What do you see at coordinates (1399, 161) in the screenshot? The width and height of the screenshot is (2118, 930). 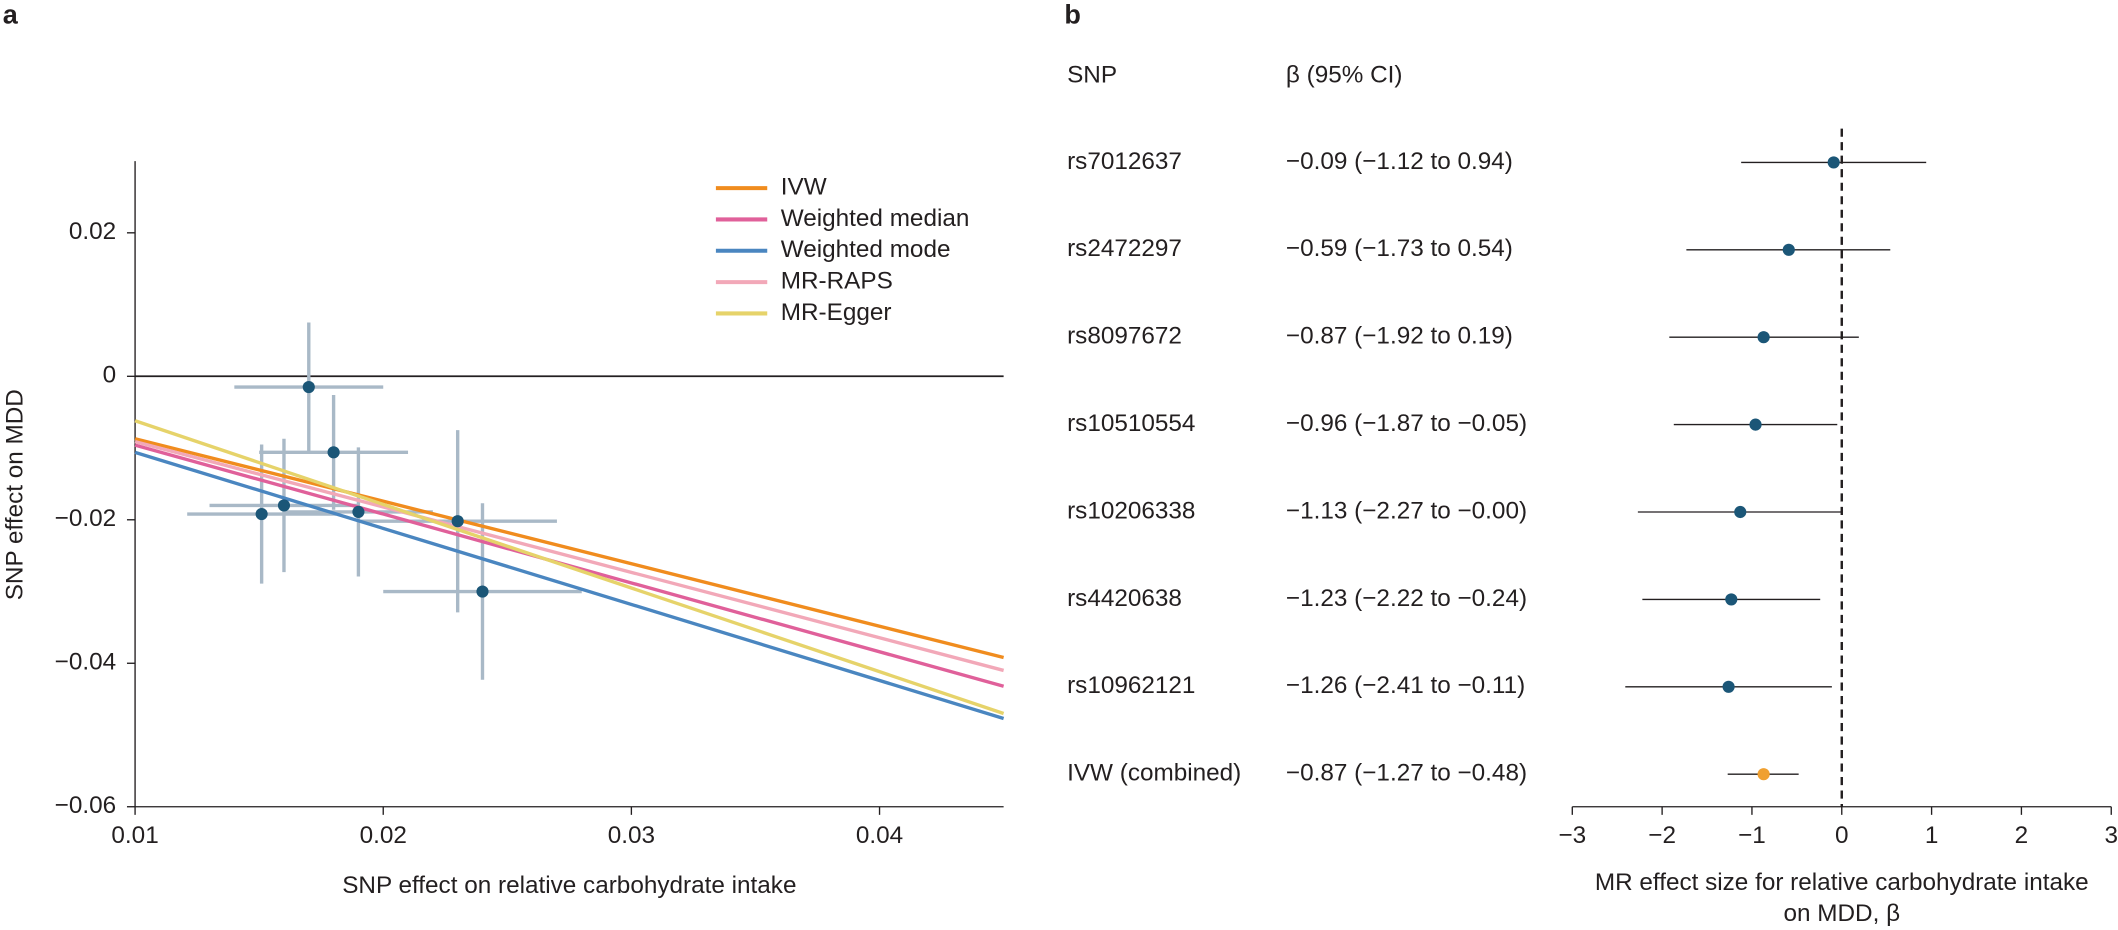 I see `estimate-label: −0.09 (−1.12 to 0.94)` at bounding box center [1399, 161].